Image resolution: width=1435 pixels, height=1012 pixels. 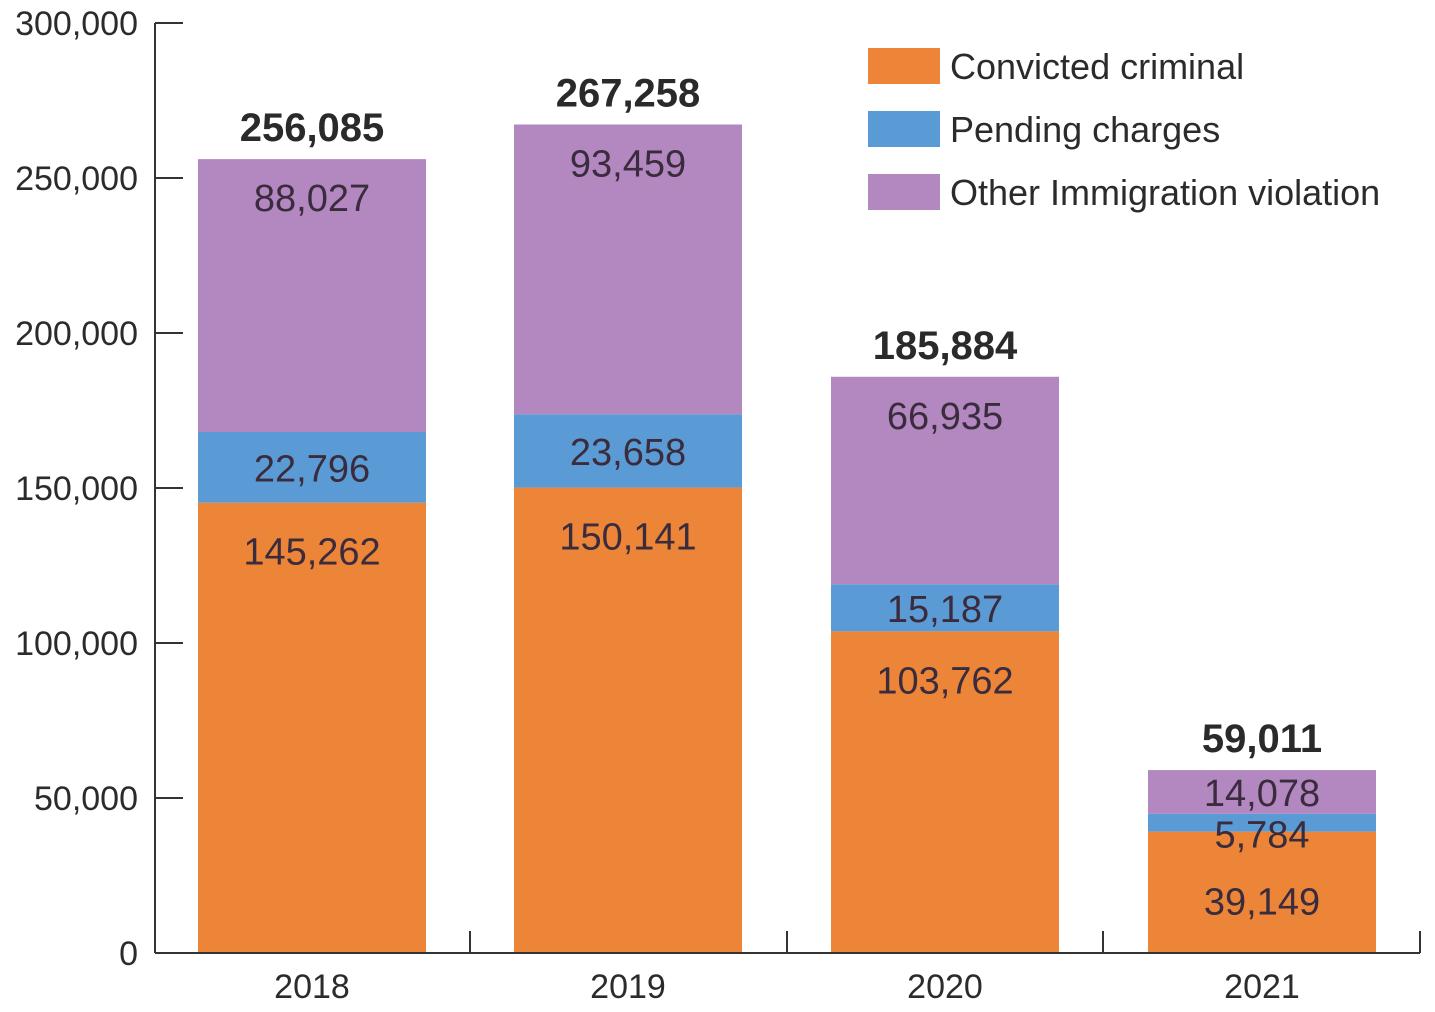 What do you see at coordinates (1262, 987) in the screenshot?
I see `x-tick-label-2021: 2021` at bounding box center [1262, 987].